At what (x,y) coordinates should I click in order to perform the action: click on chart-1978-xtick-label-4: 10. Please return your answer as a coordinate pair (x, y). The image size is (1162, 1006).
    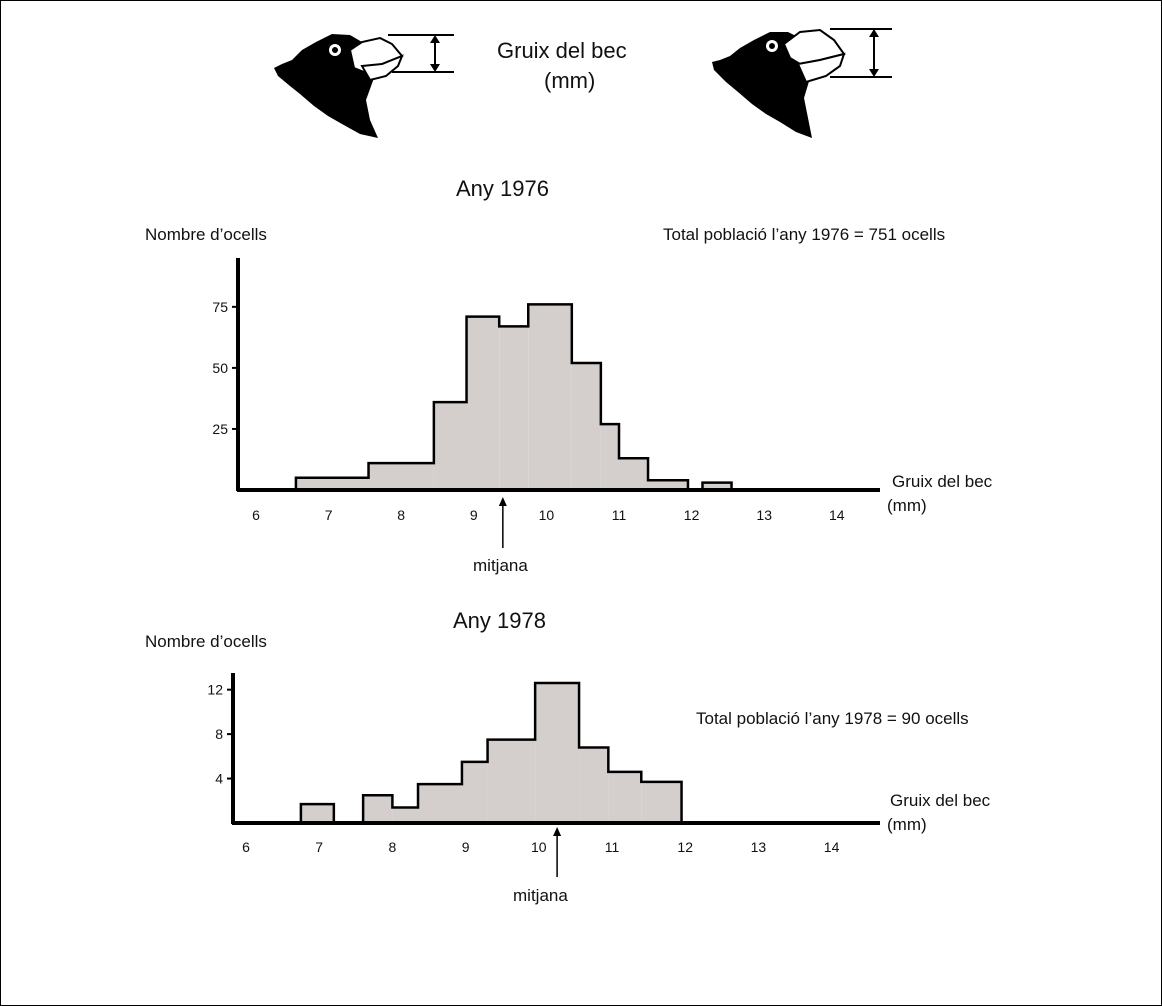
    Looking at the image, I should click on (539, 847).